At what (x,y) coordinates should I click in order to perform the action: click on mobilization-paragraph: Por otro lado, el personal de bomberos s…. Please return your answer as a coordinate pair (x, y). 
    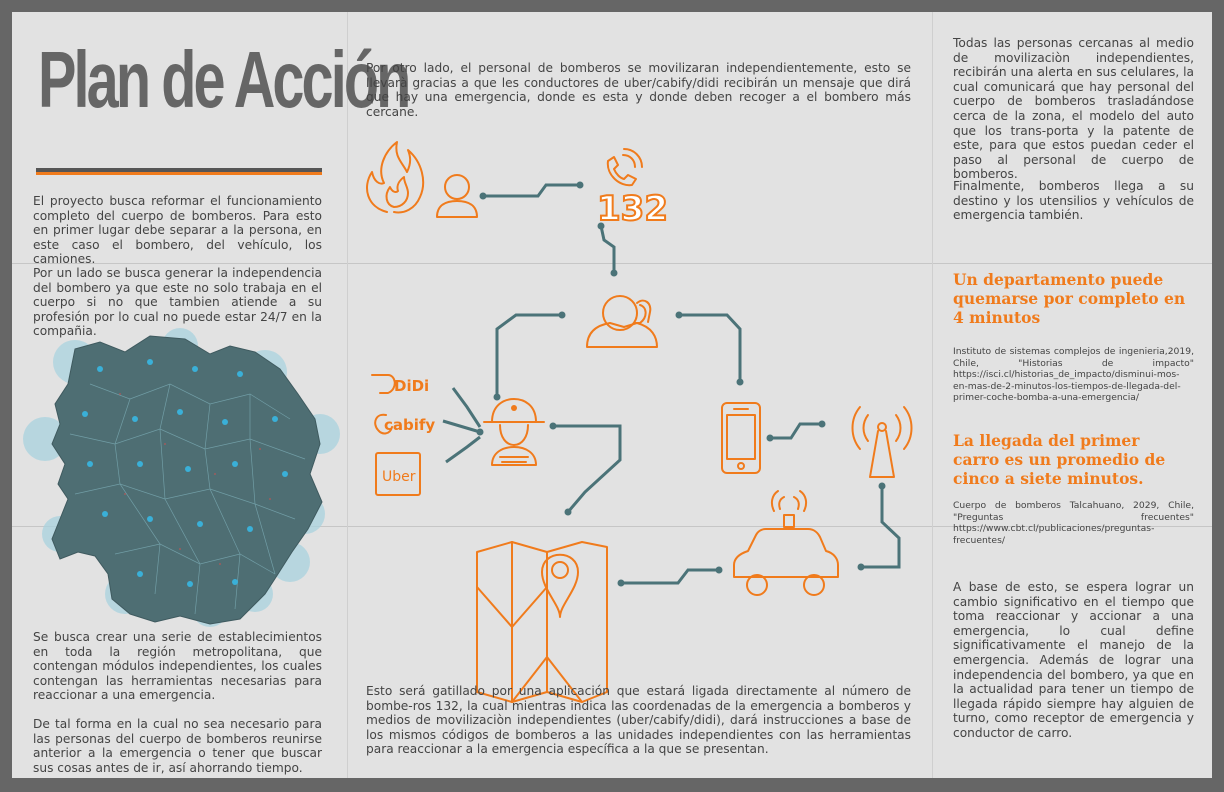
    Looking at the image, I should click on (638, 90).